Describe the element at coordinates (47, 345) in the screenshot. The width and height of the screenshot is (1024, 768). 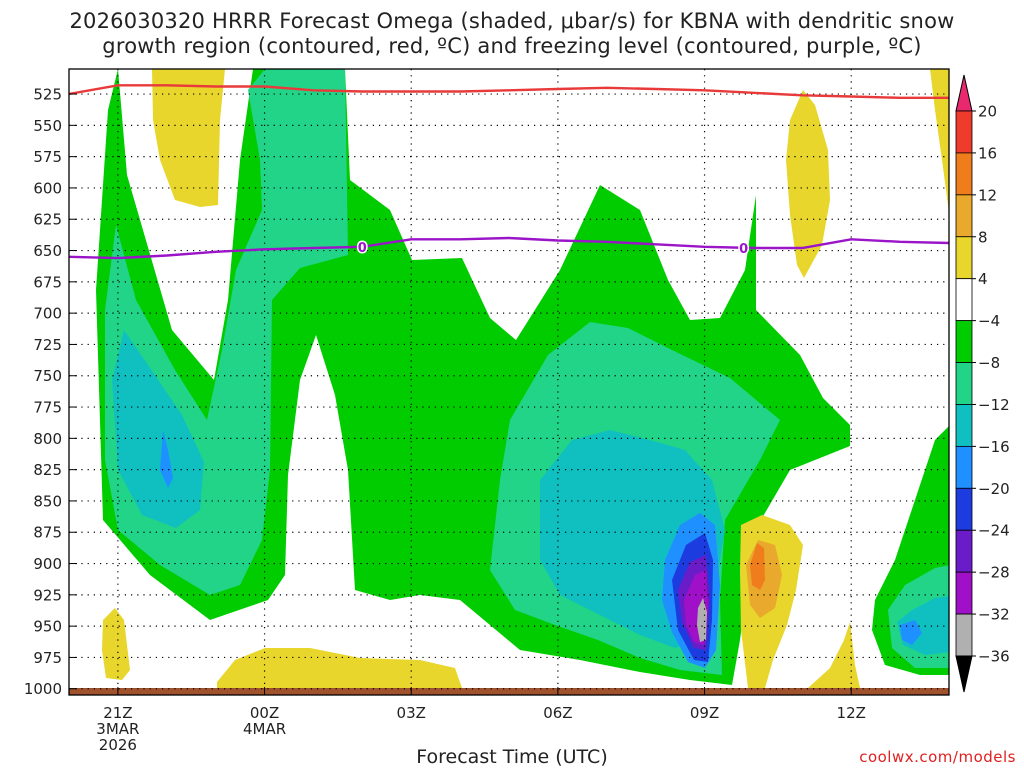
I see `y-tick-label-725: 725` at that location.